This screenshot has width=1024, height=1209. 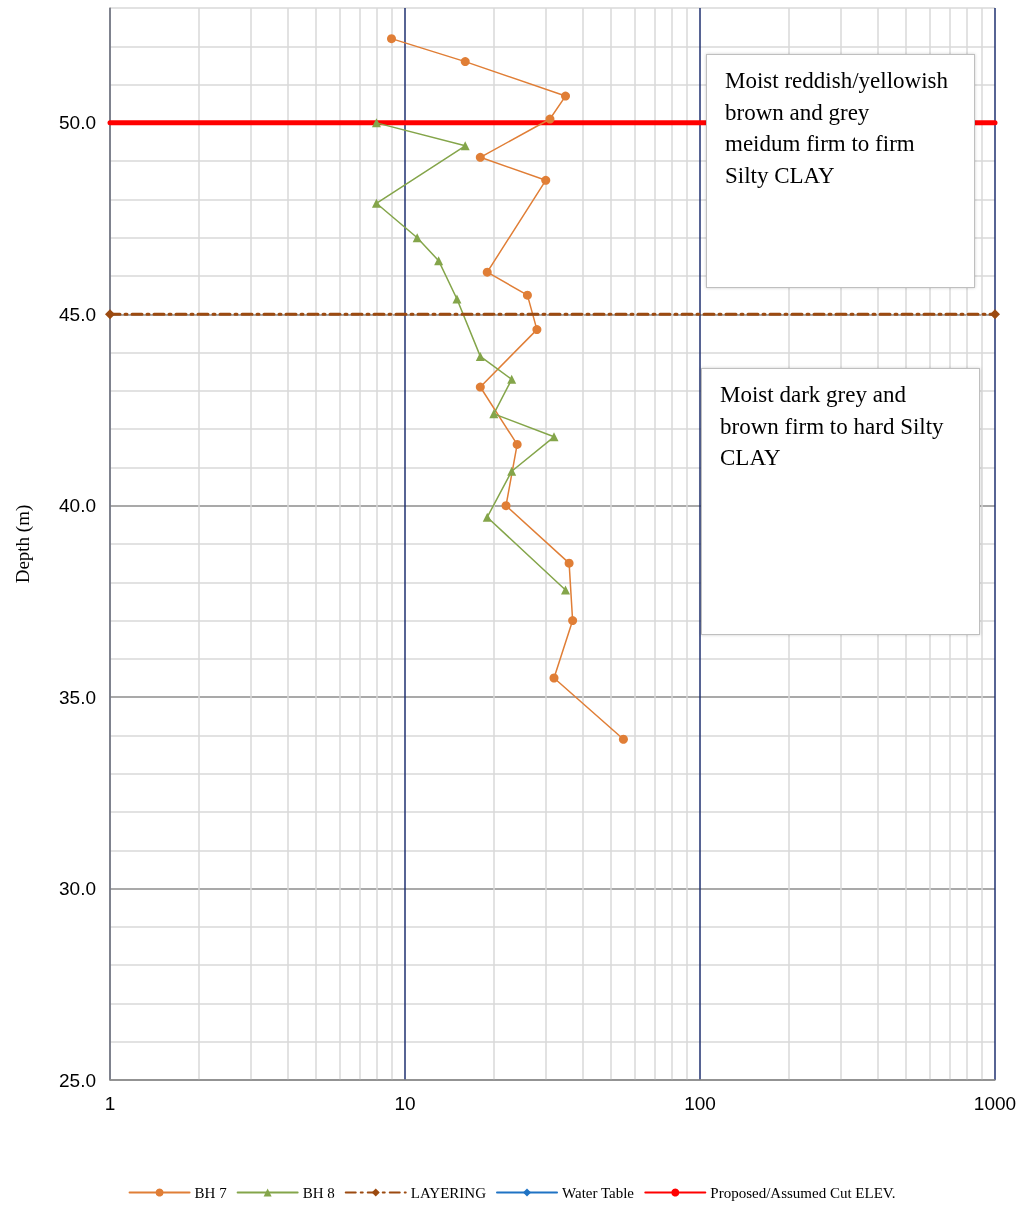 What do you see at coordinates (448, 1192) in the screenshot?
I see `legend-label: LAYERING` at bounding box center [448, 1192].